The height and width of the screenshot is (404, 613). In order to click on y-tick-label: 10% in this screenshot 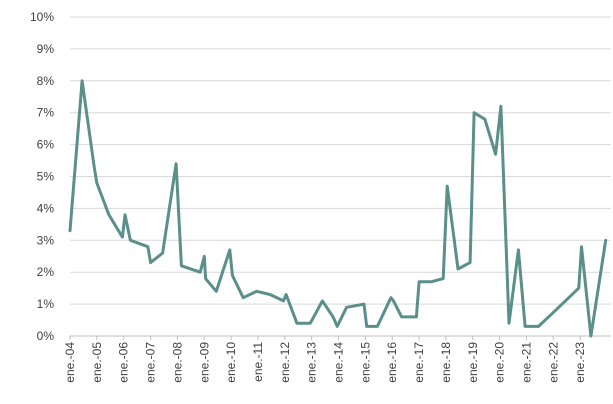, I will do `click(42, 17)`.